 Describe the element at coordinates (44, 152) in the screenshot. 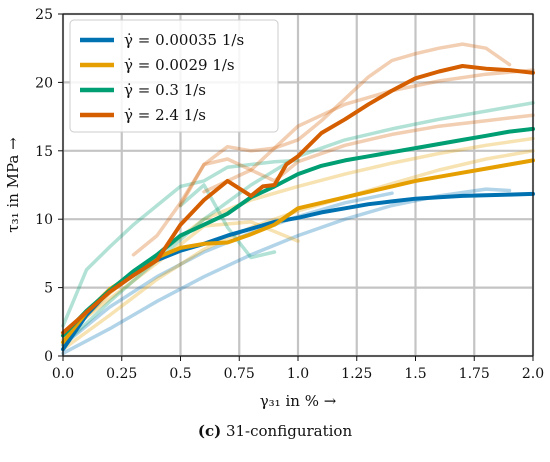

I see `y-tick-label: 15` at that location.